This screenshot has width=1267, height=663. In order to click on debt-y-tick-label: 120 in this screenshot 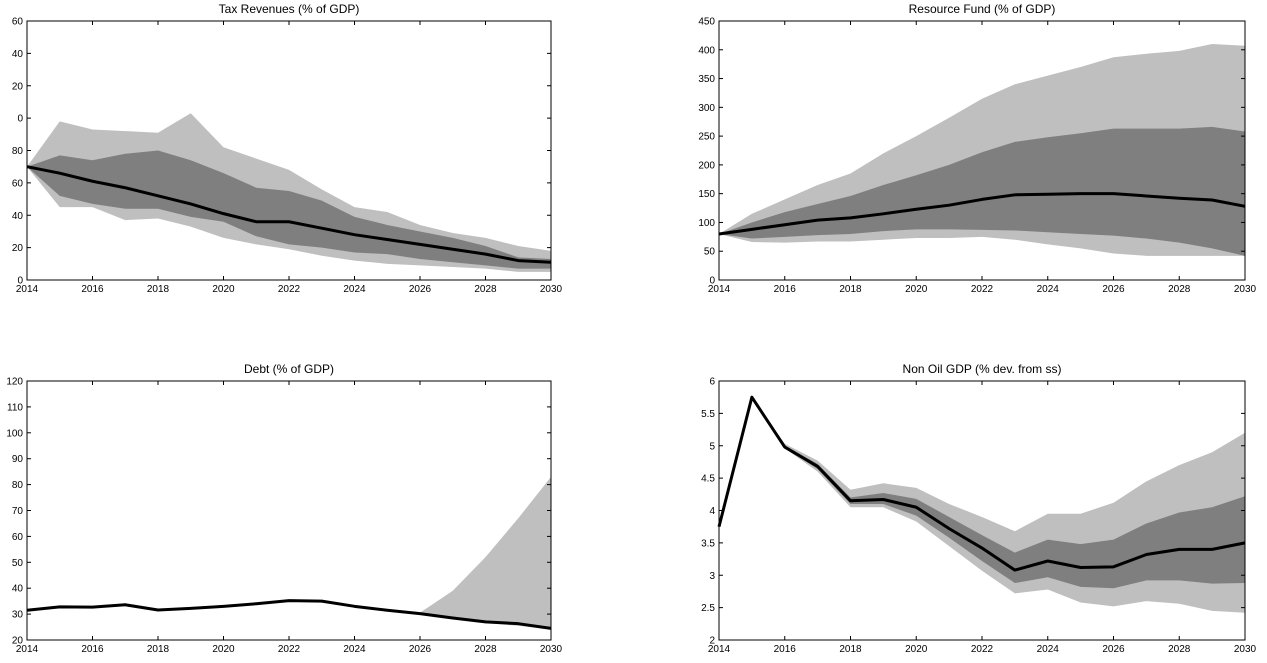, I will do `click(14, 382)`.